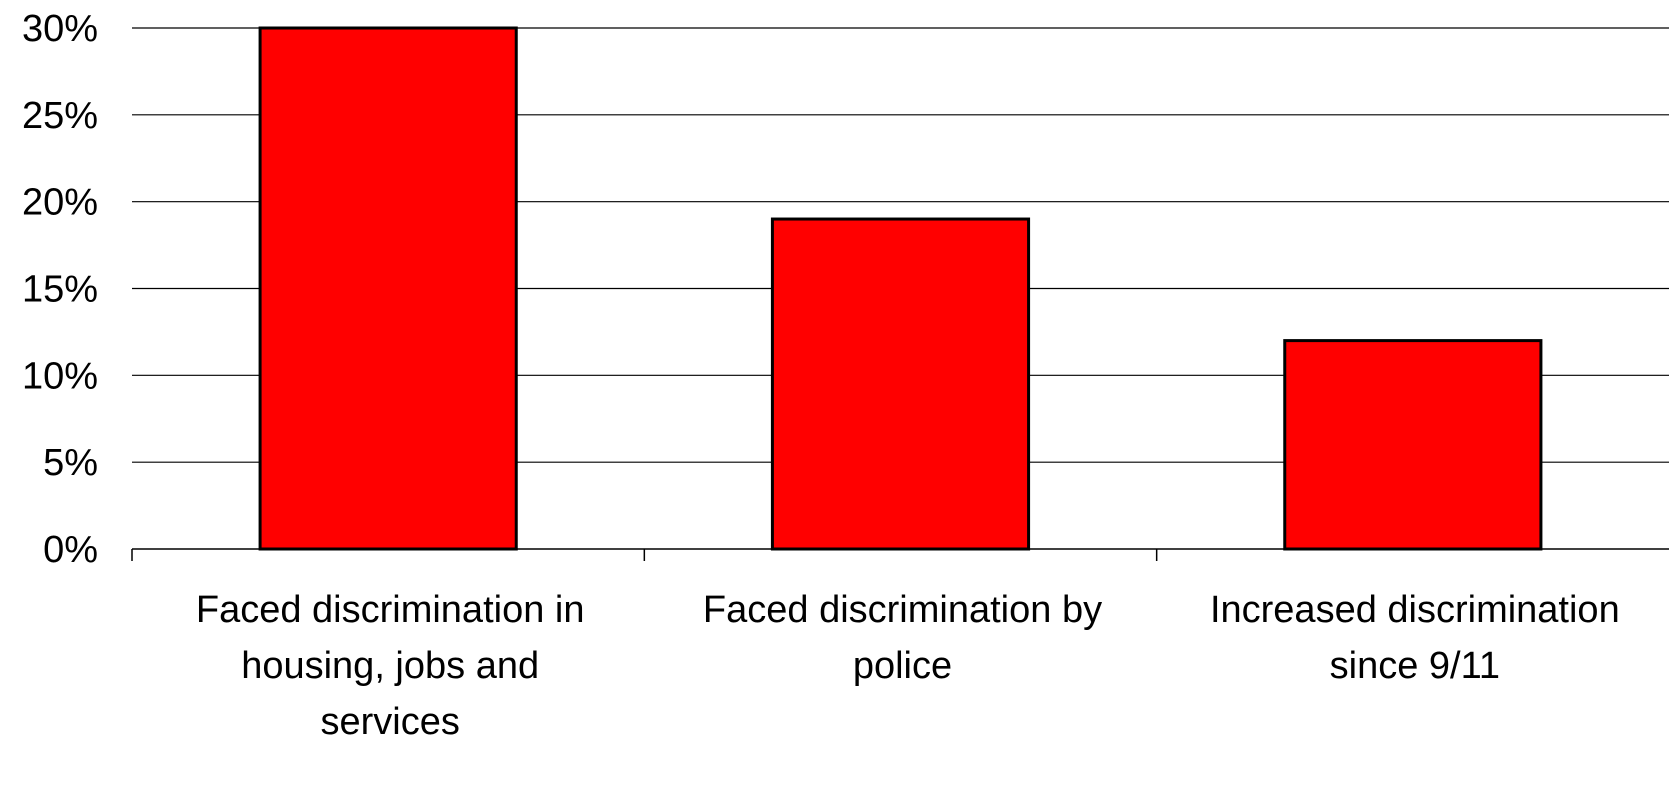 This screenshot has width=1669, height=788. I want to click on y-tick-label: 20%, so click(60, 203).